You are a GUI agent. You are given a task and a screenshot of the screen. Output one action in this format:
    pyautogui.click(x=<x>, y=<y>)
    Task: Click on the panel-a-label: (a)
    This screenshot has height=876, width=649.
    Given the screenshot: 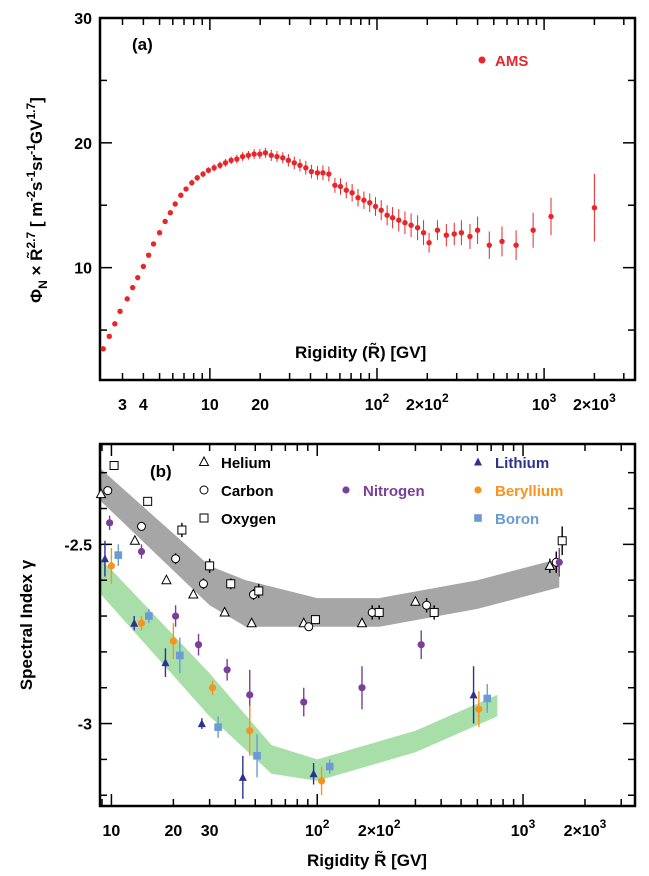 What is the action you would take?
    pyautogui.click(x=142, y=44)
    